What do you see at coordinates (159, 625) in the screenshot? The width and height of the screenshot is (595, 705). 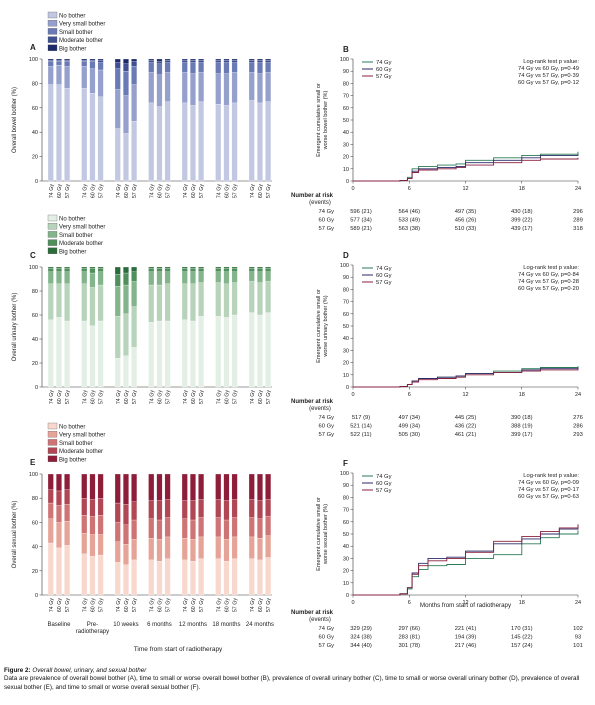 I see `timepoint-label: 6 months` at bounding box center [159, 625].